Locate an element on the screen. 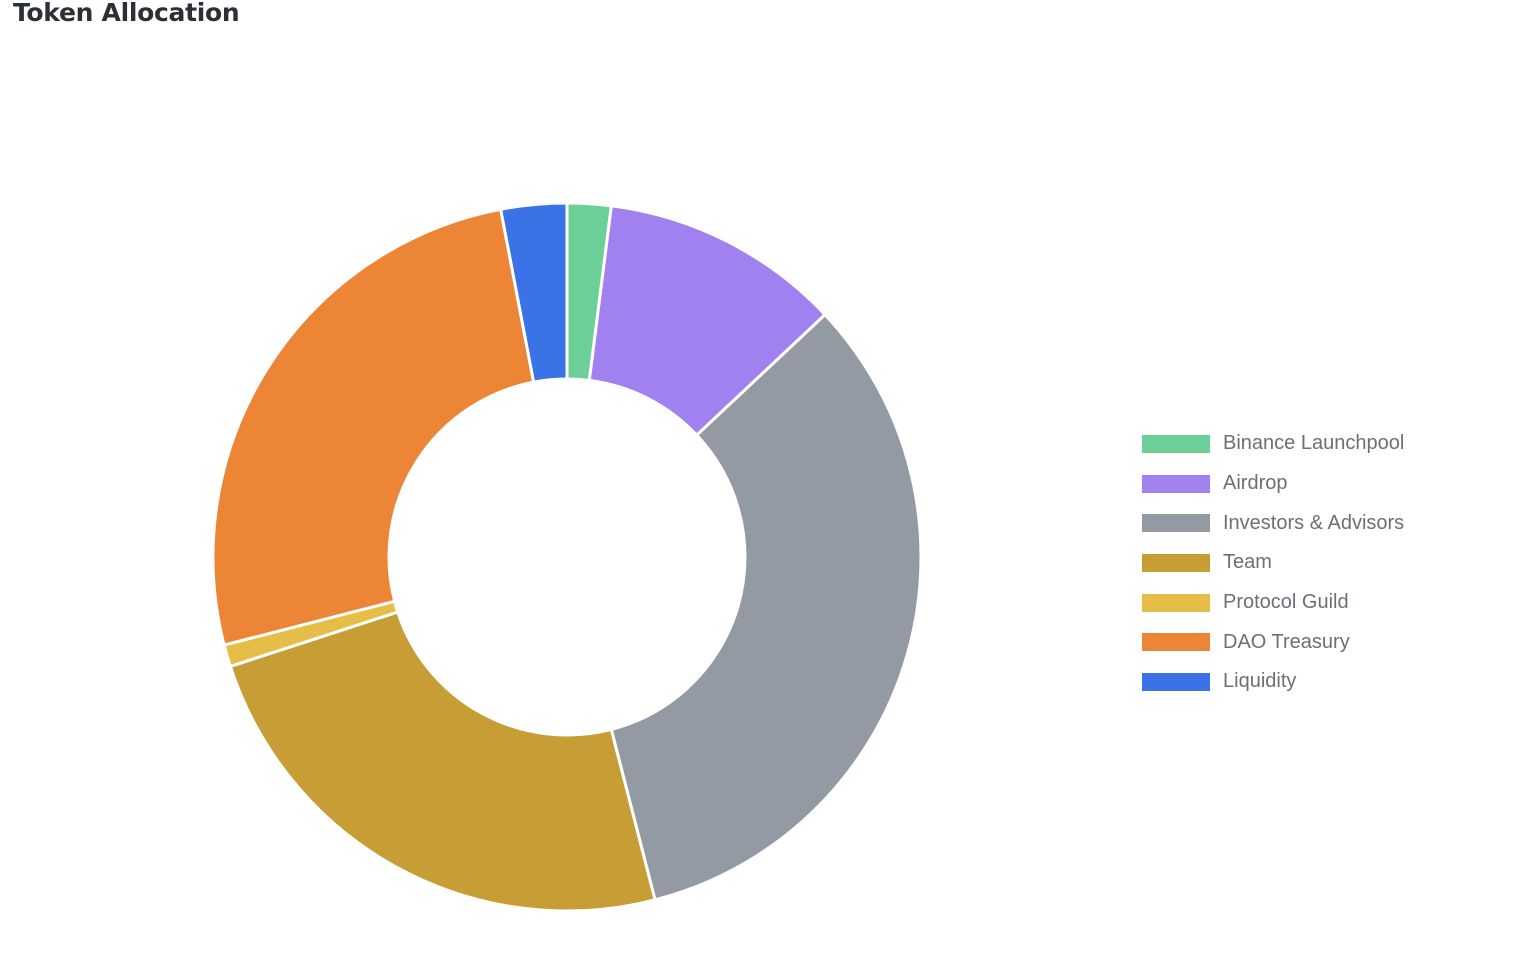 This screenshot has height=968, width=1538. doughnut-slice-investors-advisors is located at coordinates (766, 607).